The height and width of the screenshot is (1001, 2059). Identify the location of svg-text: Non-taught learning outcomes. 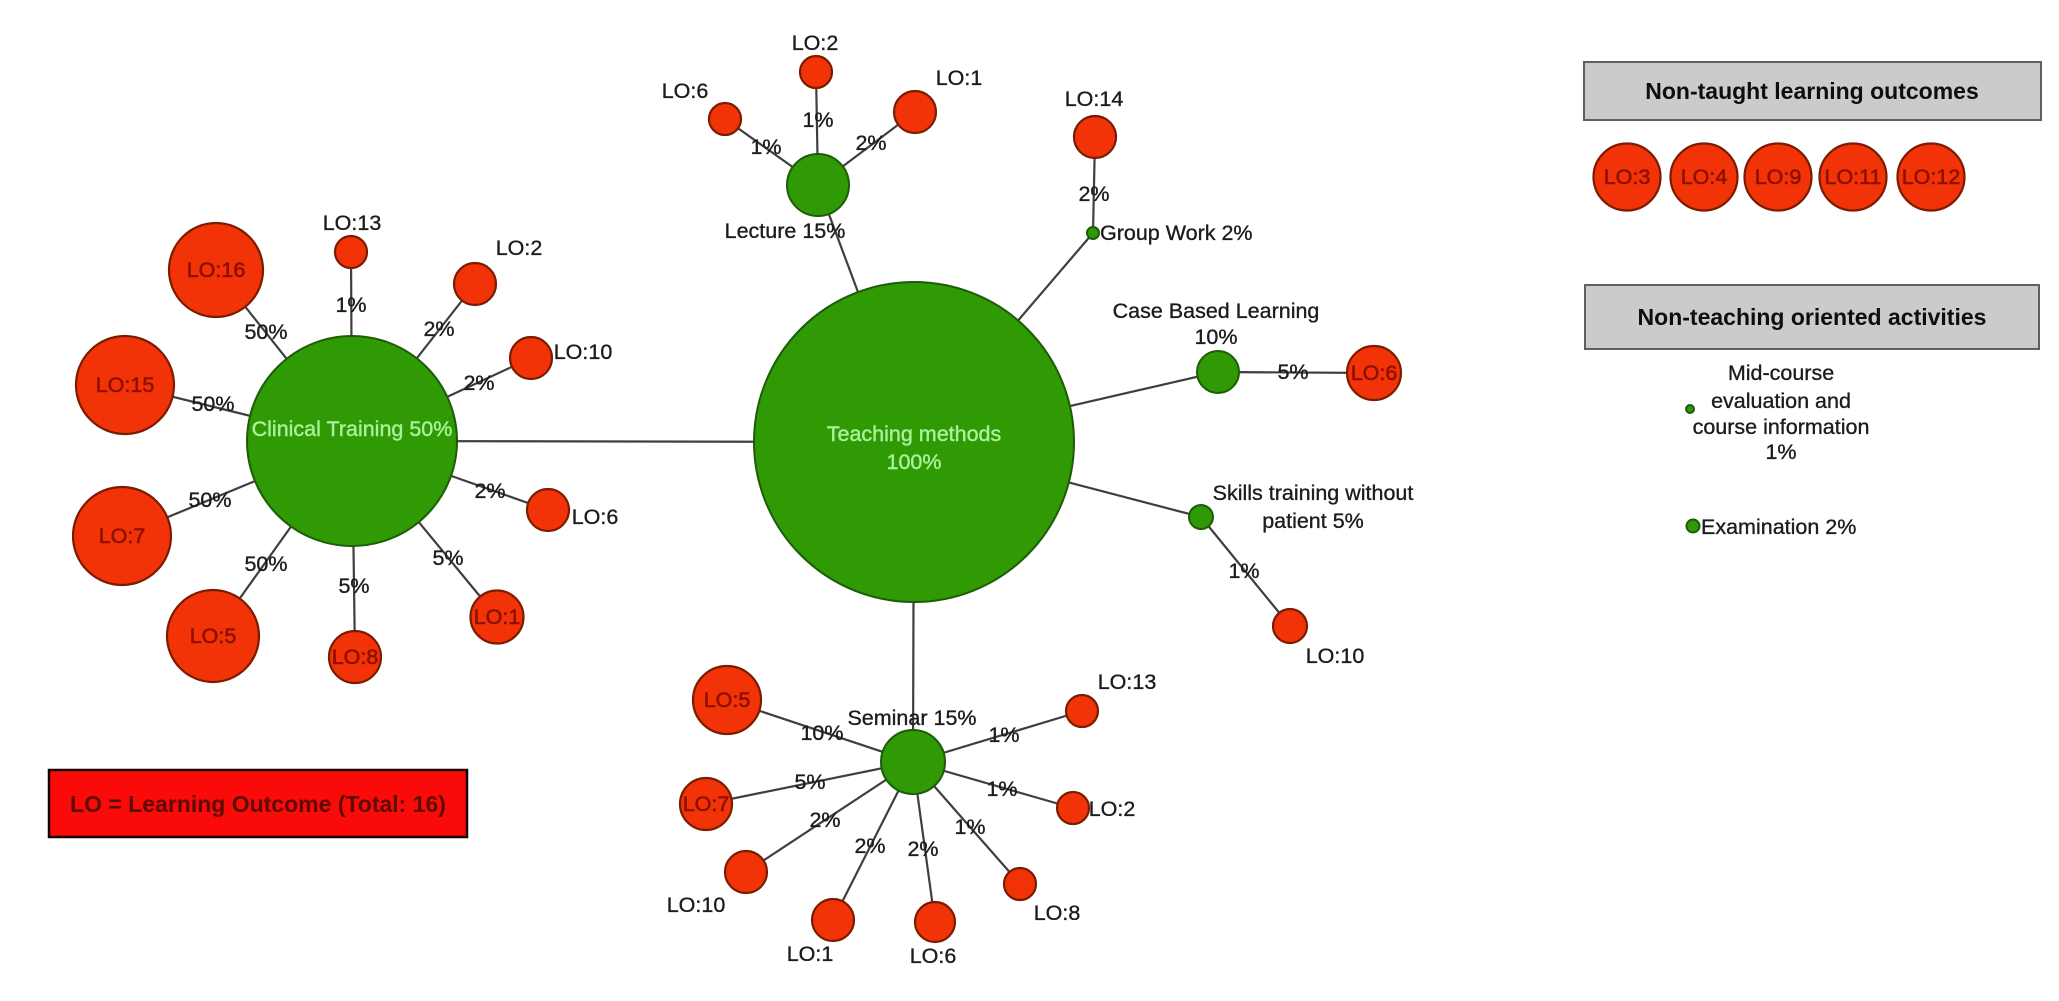
(1812, 91).